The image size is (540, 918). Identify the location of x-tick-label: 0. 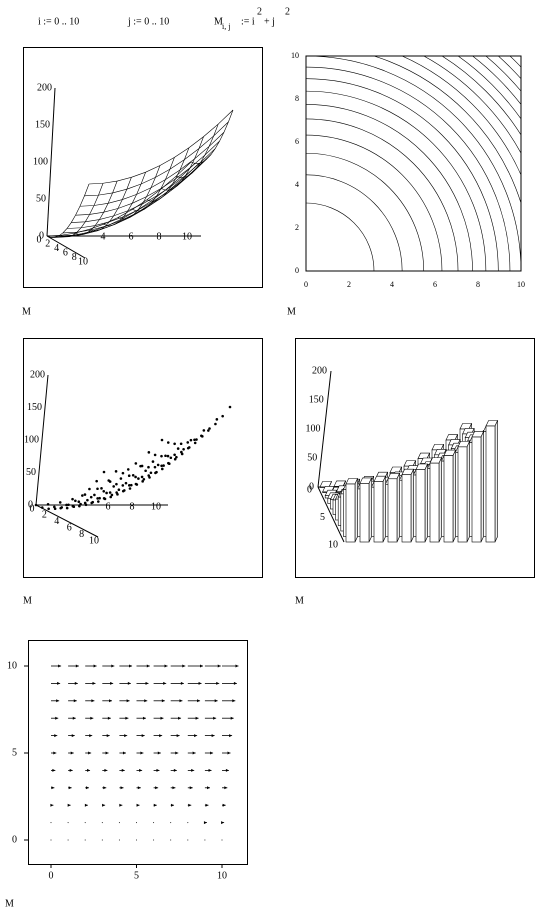
(306, 284).